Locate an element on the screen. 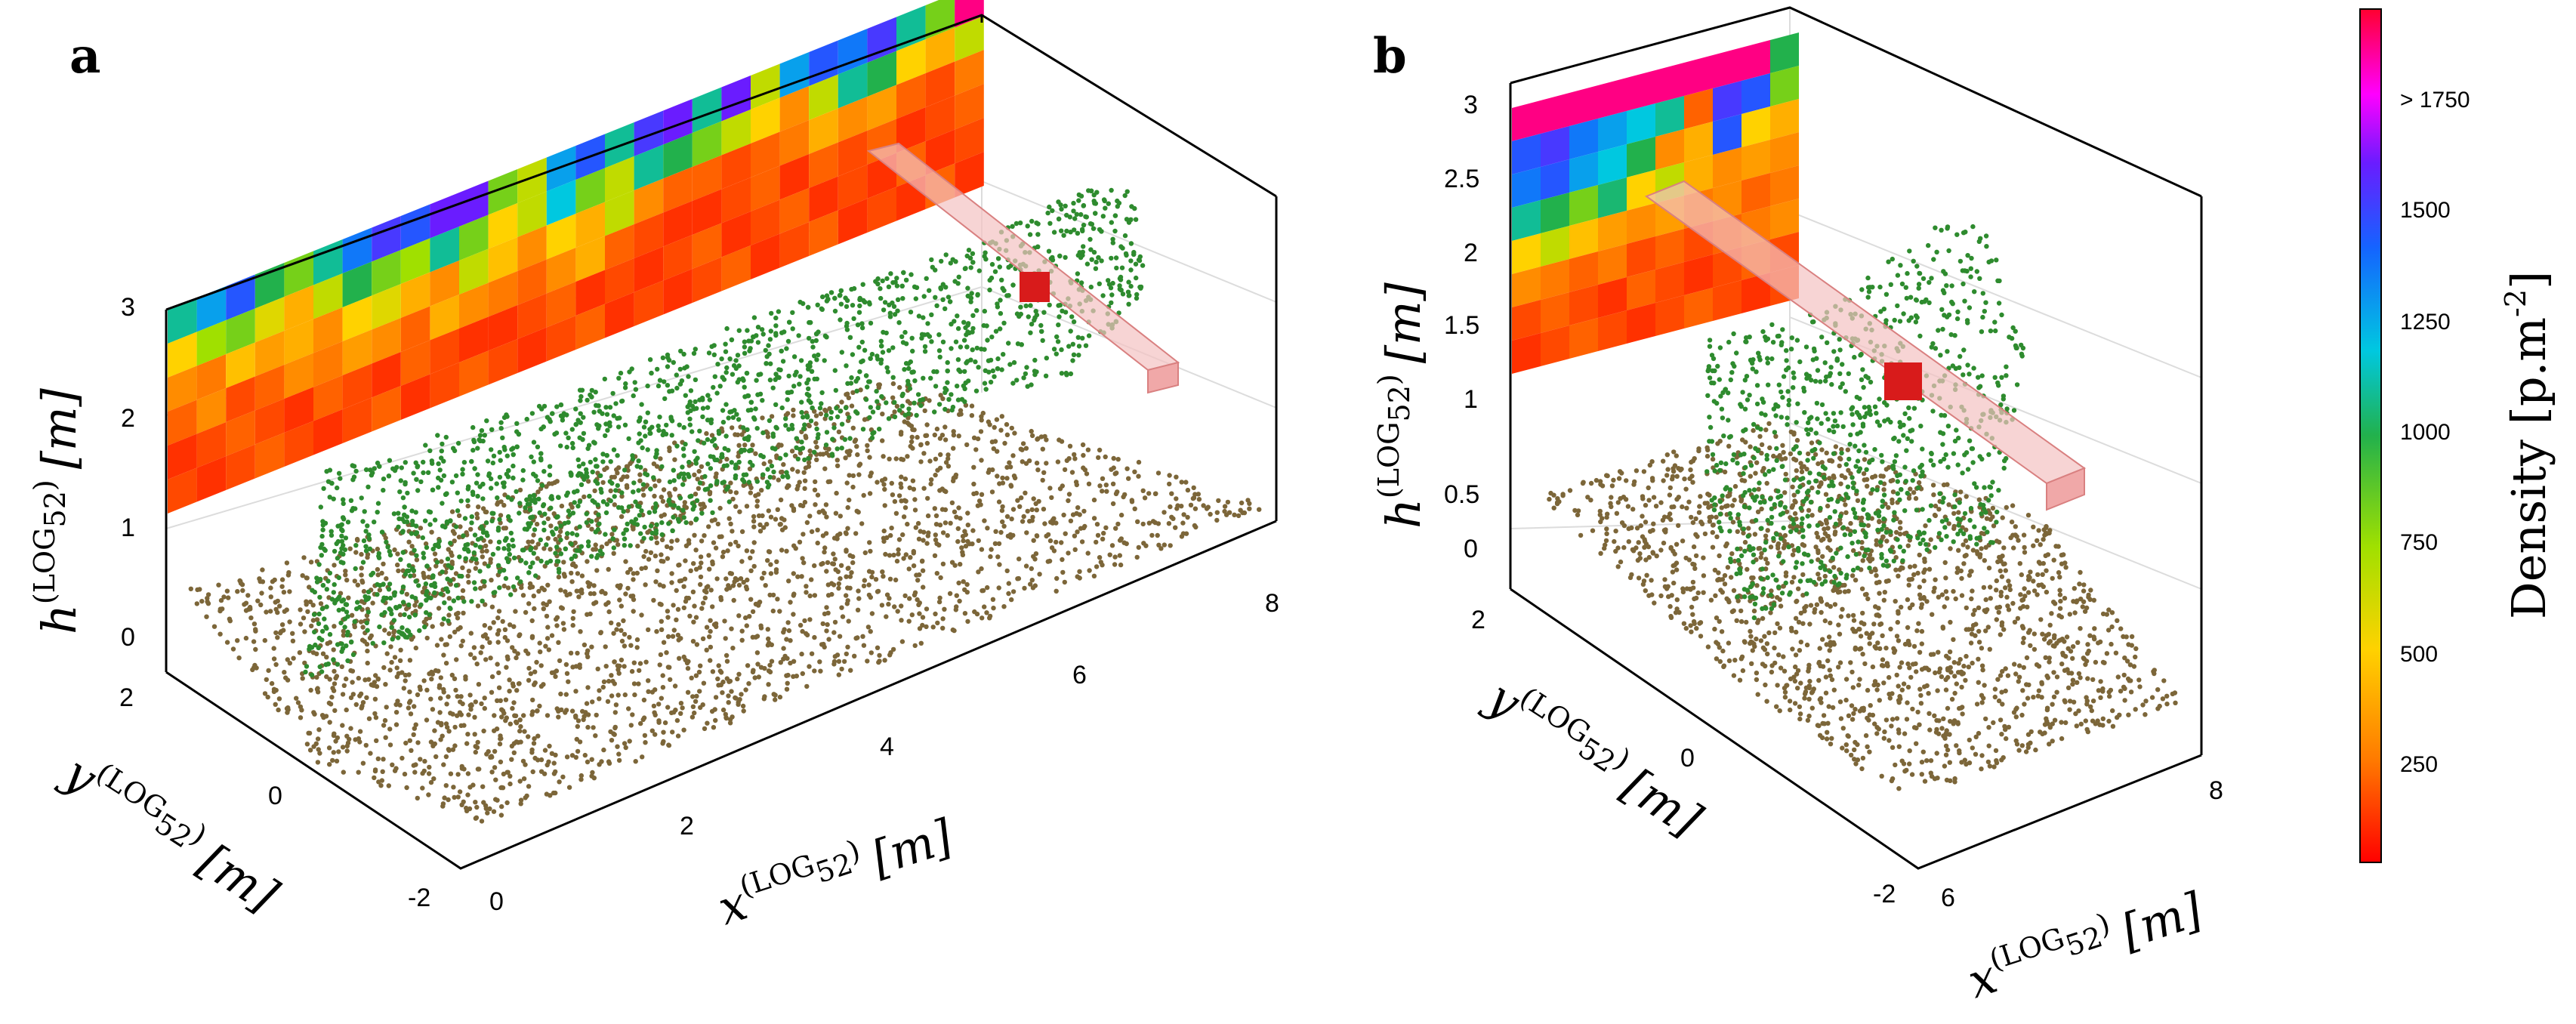  panel-a-z-label: h(LOG52)[m] is located at coordinates (57, 510).